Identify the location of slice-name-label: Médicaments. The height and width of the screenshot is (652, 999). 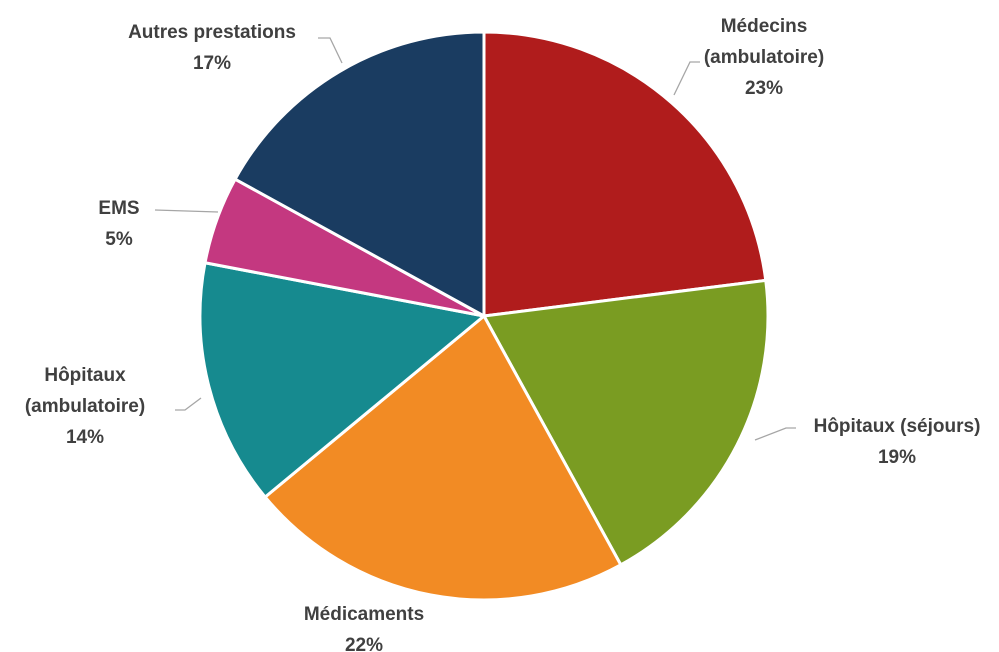
(364, 614).